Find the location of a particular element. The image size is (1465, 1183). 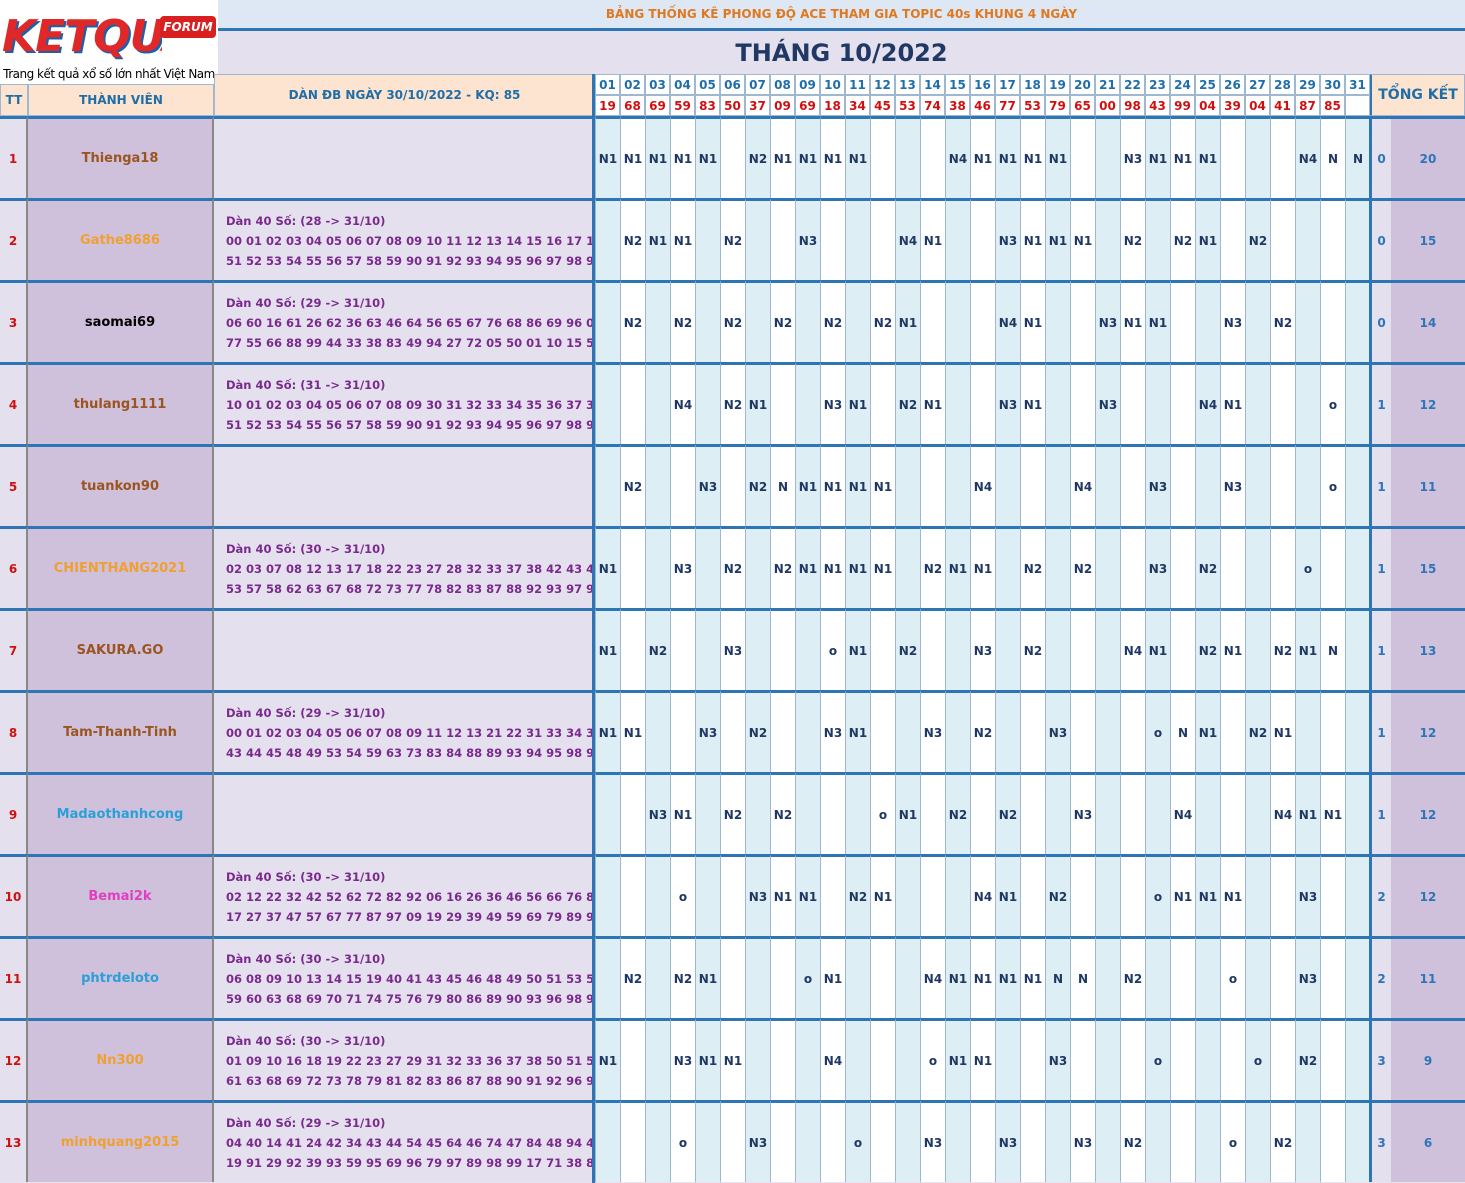

day-header: 28 is located at coordinates (1282, 84).